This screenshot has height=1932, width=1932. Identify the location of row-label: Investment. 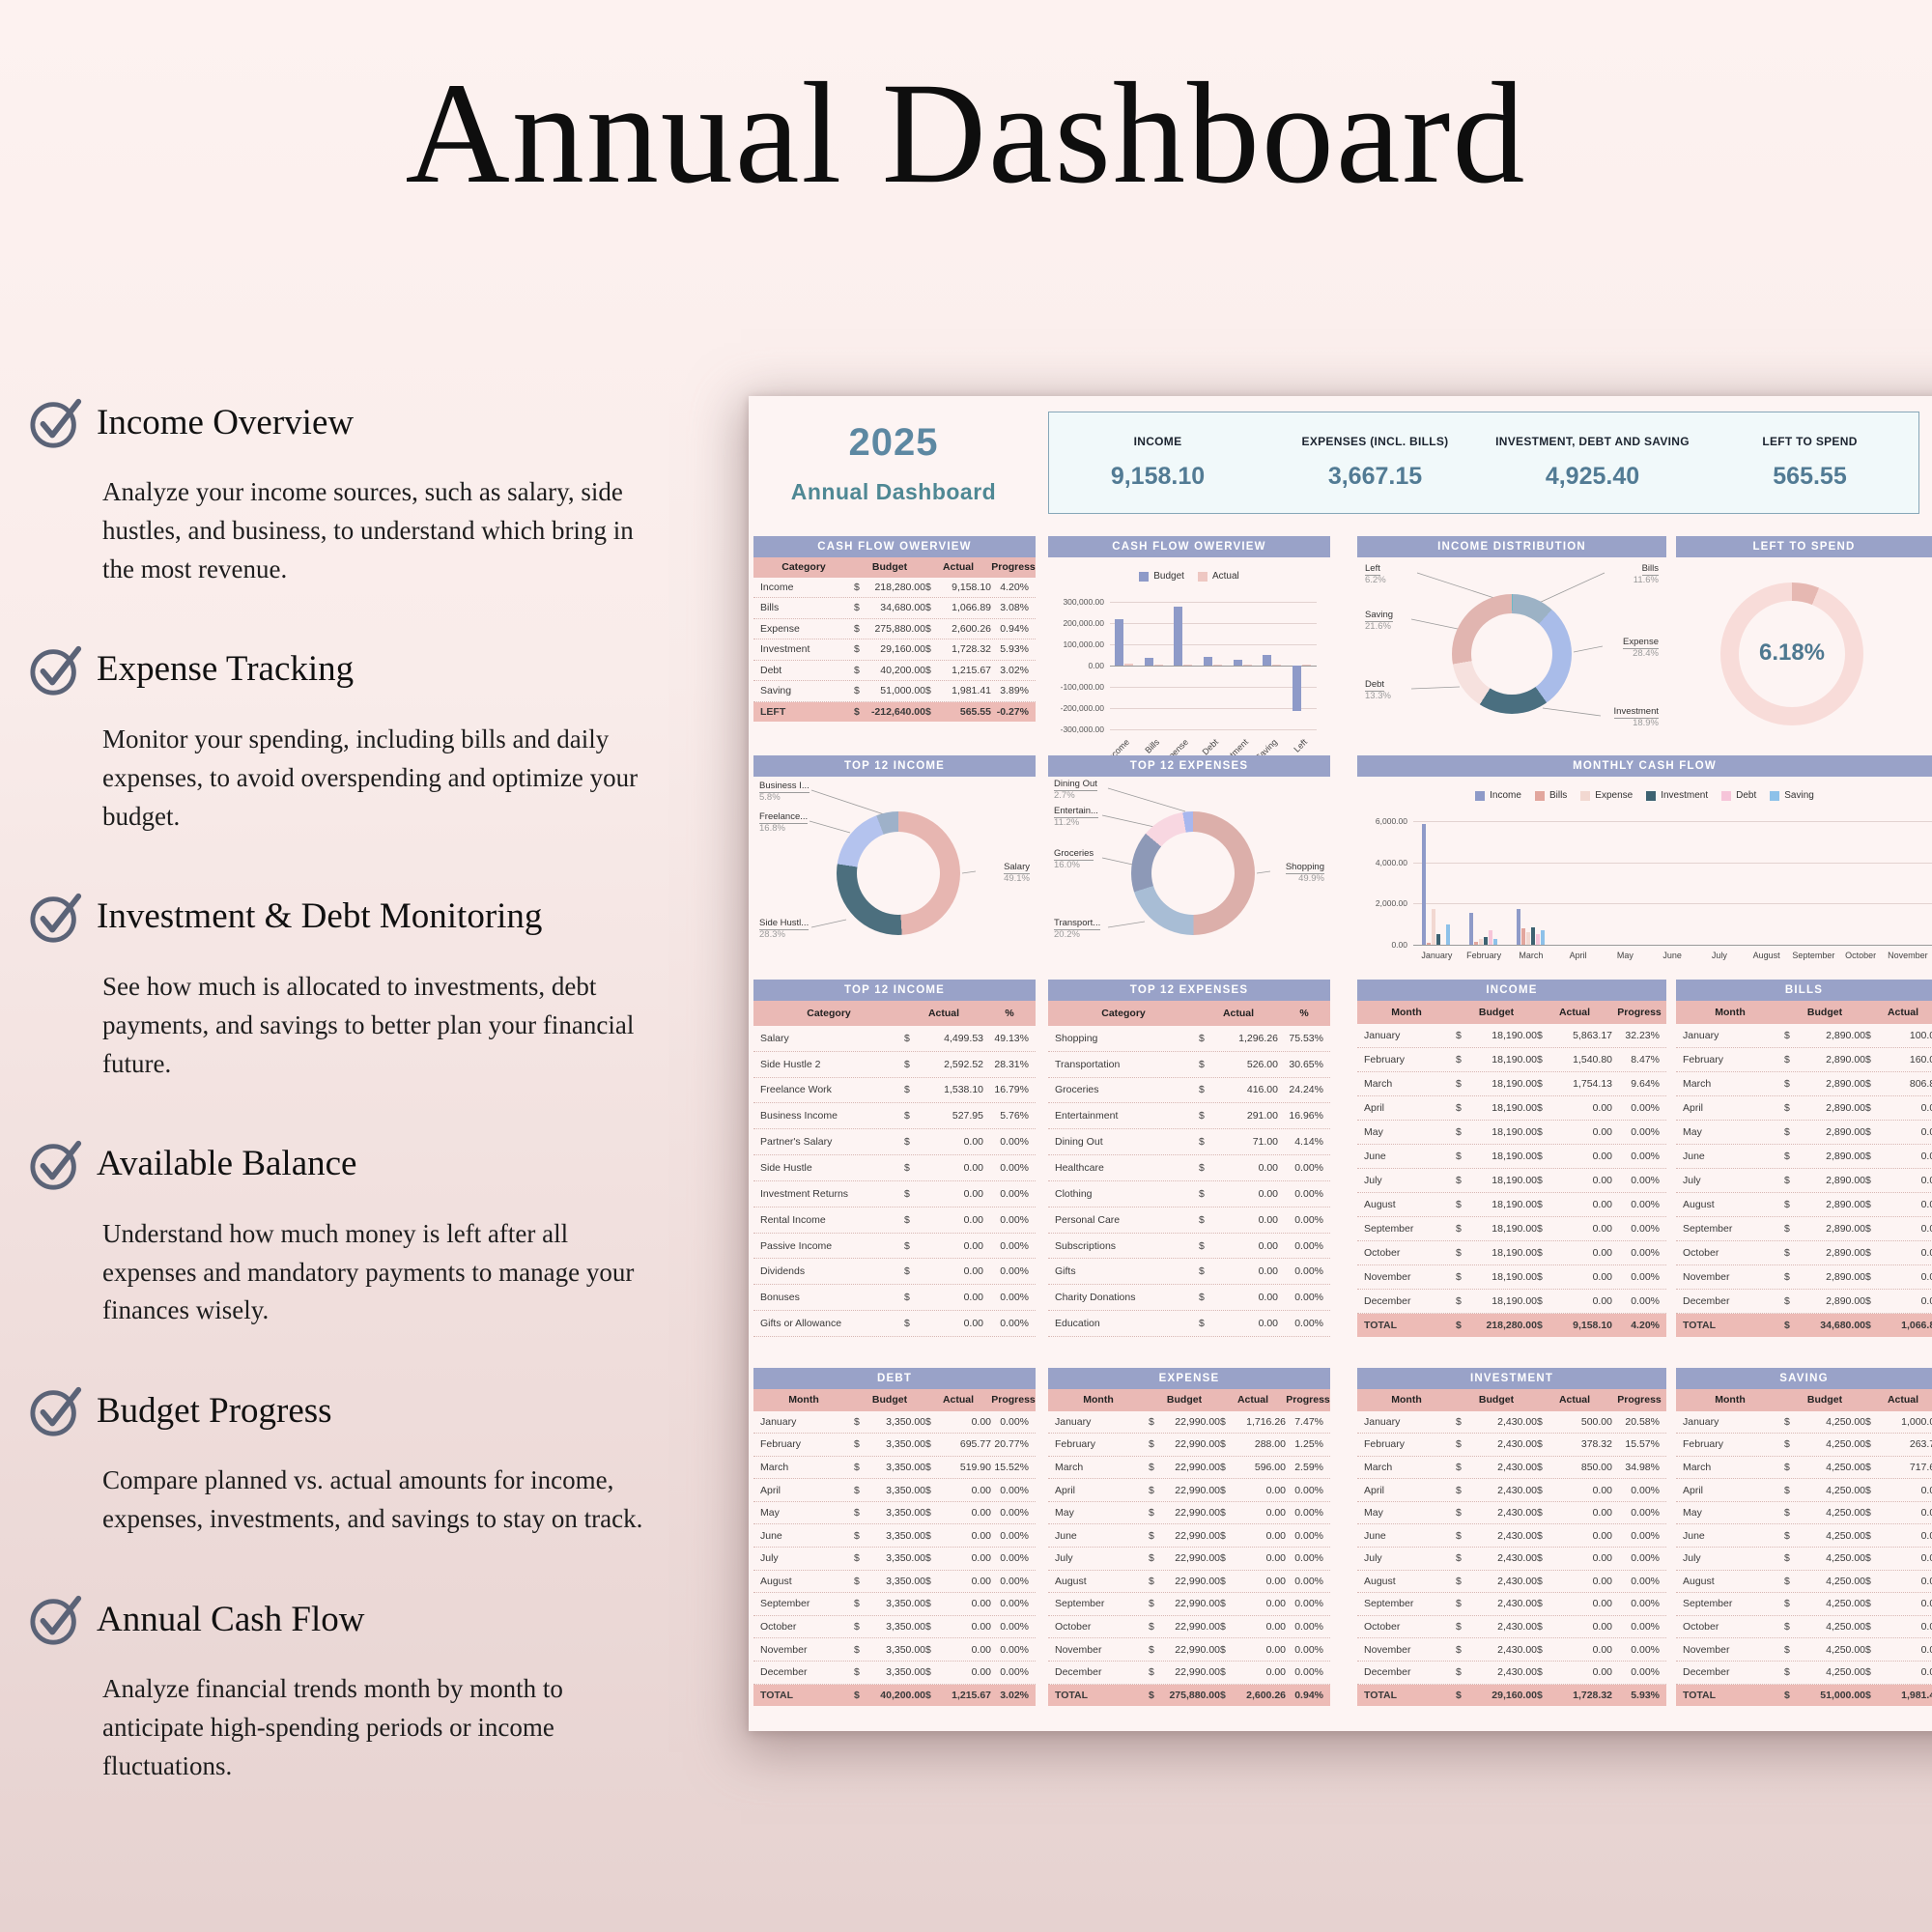
(785, 649).